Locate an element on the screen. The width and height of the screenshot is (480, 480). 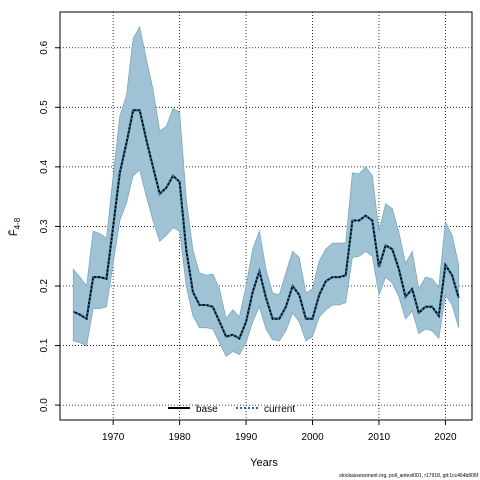
x-axis: 1970 1980 1990 2000 2010 2020 is located at coordinates (279, 431).